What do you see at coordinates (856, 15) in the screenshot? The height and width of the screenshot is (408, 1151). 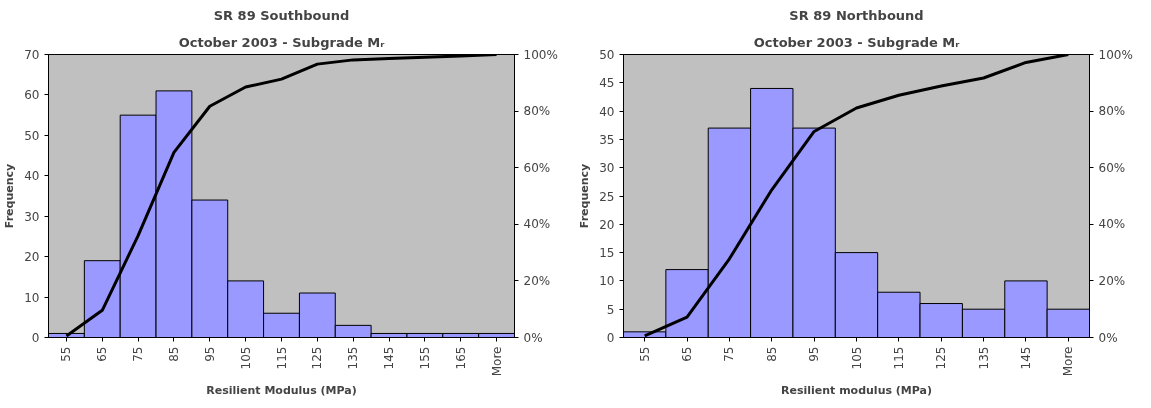 I see `chart-title: SR 89 Northbound` at bounding box center [856, 15].